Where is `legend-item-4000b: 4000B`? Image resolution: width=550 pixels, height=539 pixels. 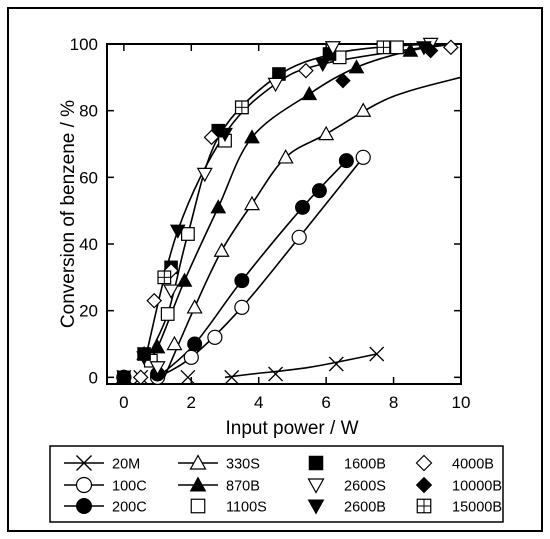 legend-item-4000b: 4000B is located at coordinates (454, 463).